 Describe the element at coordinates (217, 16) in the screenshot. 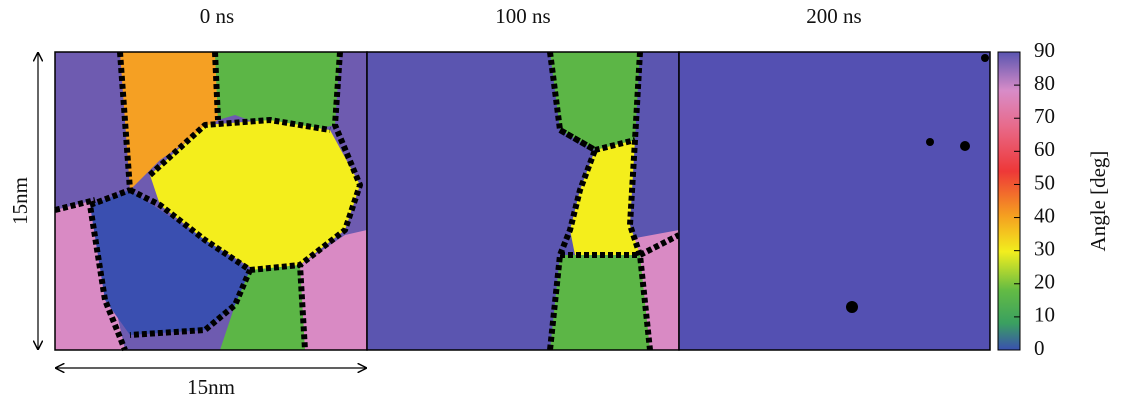

I see `panel-title: 0 ns` at that location.